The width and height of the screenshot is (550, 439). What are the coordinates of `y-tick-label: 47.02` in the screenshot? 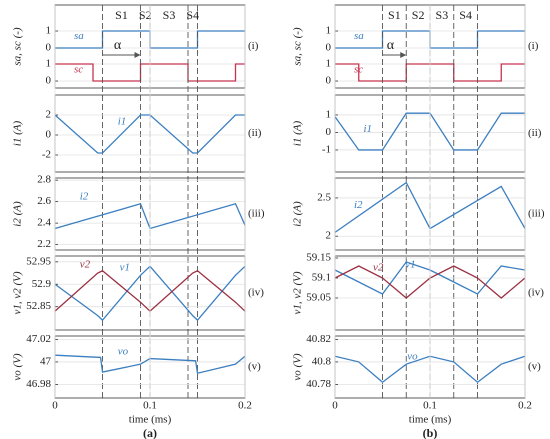 It's located at (38, 339).